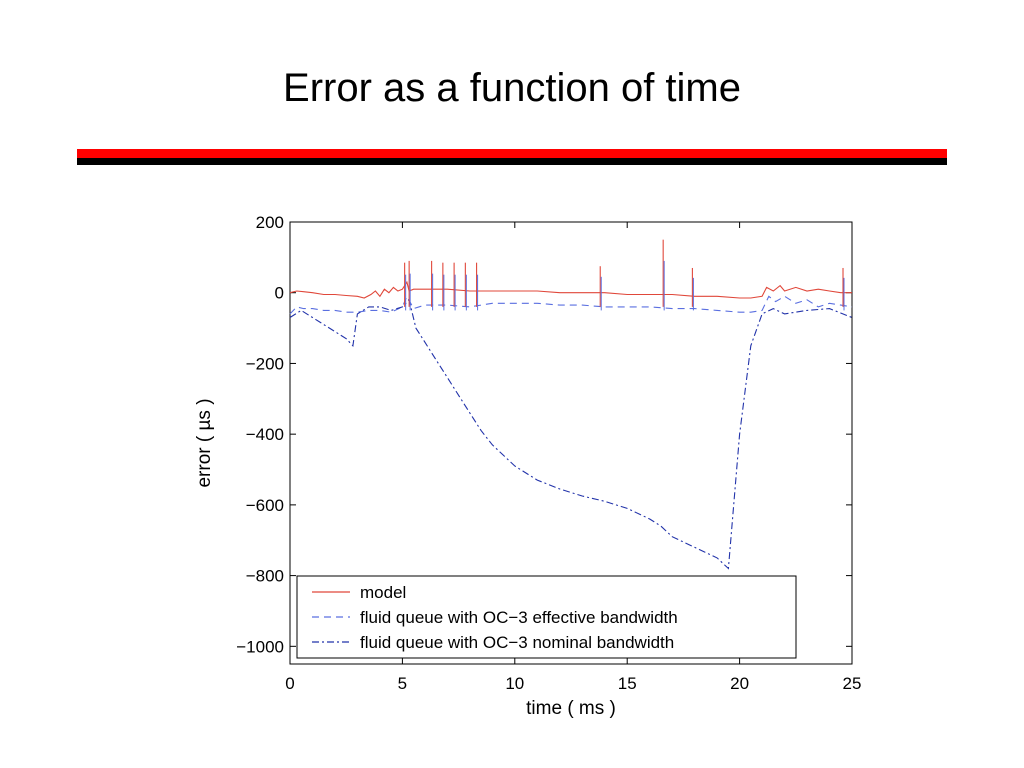 This screenshot has width=1024, height=768. I want to click on y-tick-label: 0, so click(279, 293).